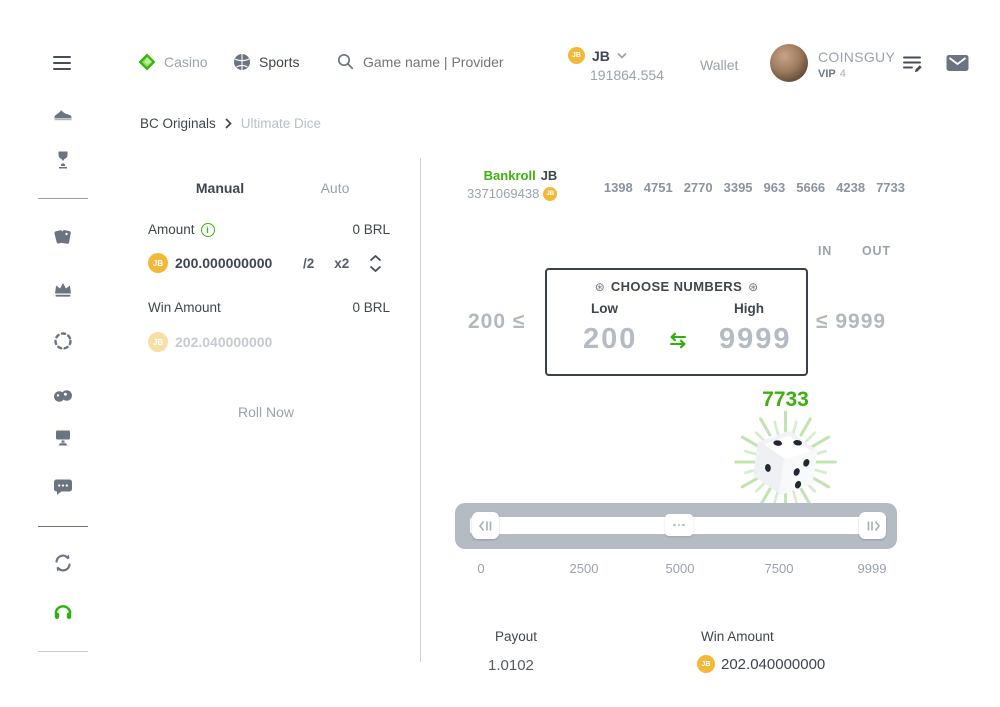  I want to click on menu-button, so click(62, 63).